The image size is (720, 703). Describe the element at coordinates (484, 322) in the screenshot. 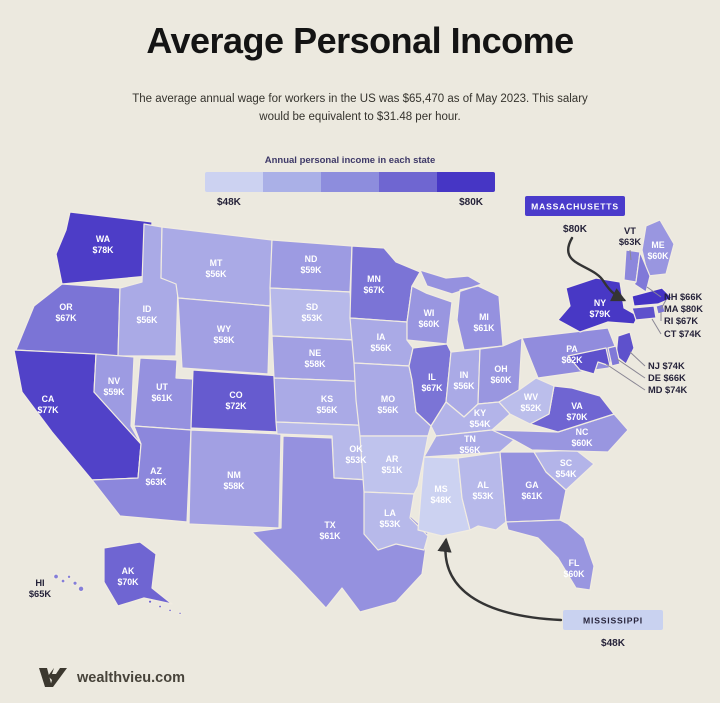

I see `state-label-MI: MI $61K` at that location.